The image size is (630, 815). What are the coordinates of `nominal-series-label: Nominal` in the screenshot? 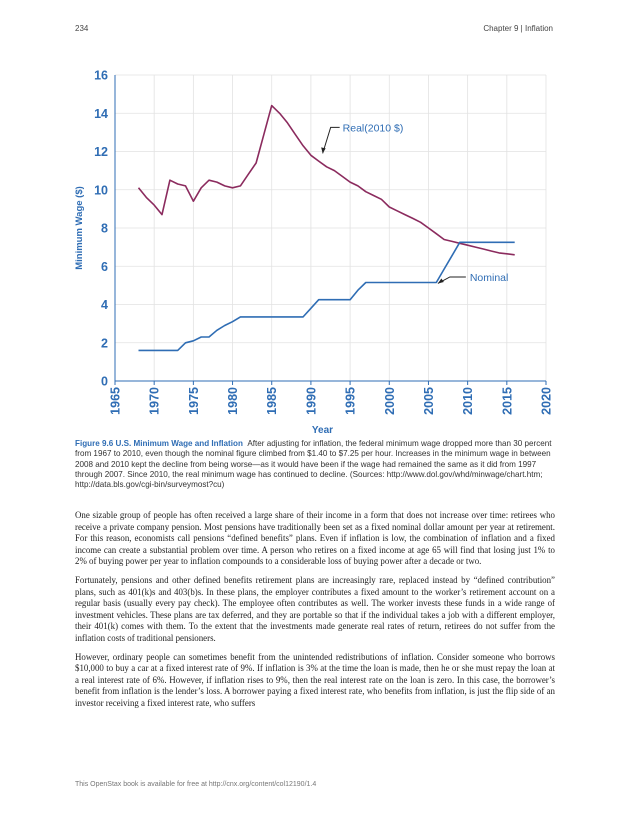 It's located at (489, 278).